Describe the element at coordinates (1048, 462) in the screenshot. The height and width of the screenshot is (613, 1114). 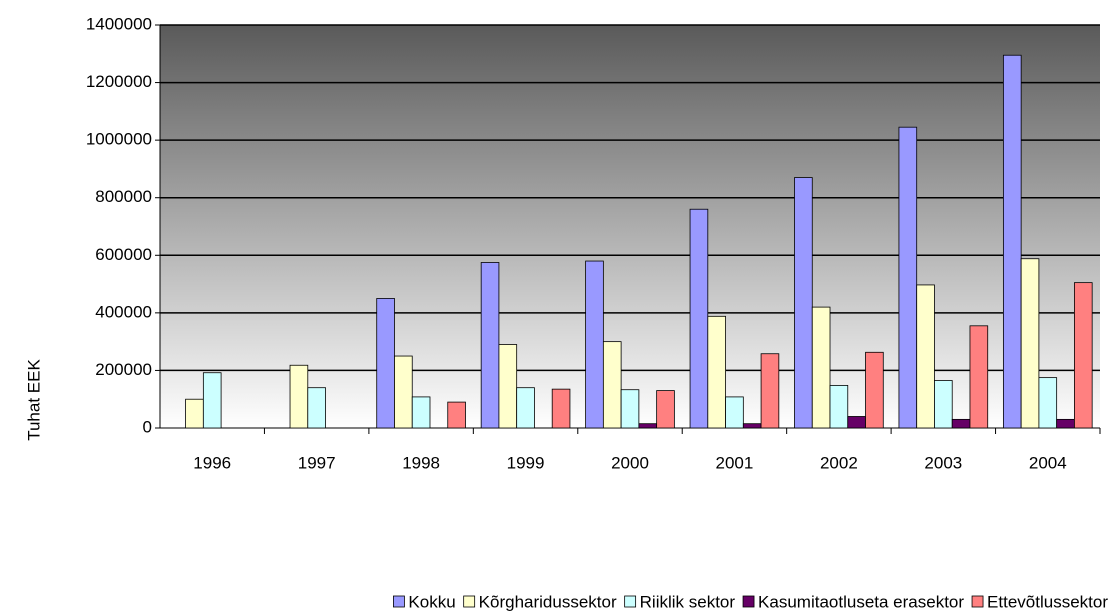
I see `x-tick-label: 2004` at that location.